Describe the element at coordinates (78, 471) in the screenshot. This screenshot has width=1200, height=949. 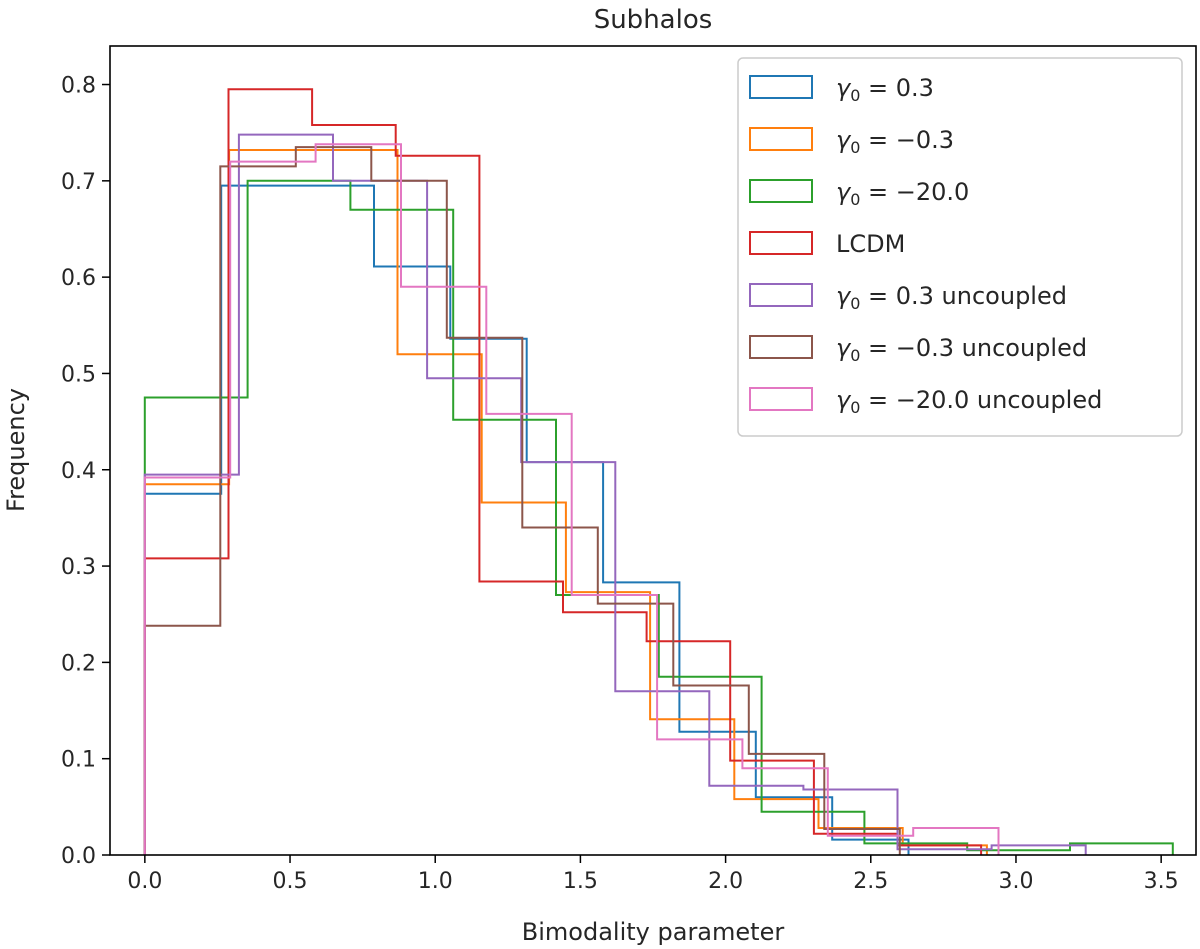
I see `y-tick-label: 0.4` at that location.